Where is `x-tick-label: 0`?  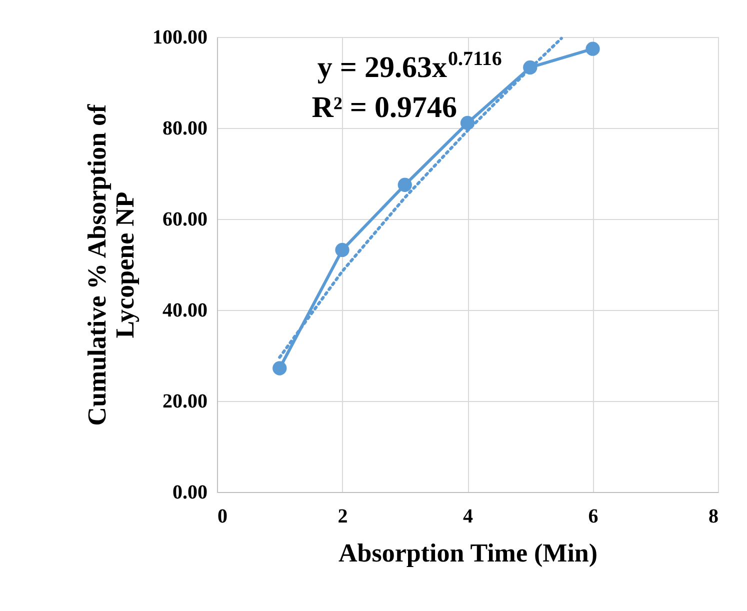
x-tick-label: 0 is located at coordinates (223, 517).